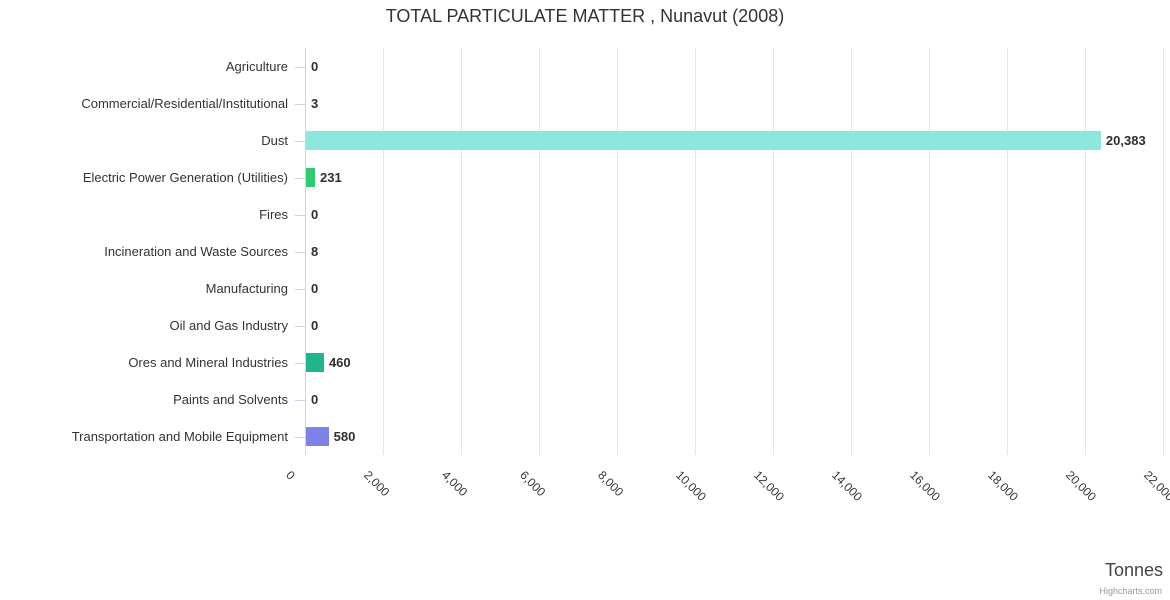 The image size is (1170, 600). Describe the element at coordinates (229, 325) in the screenshot. I see `category-label: Oil and Gas Industry` at that location.